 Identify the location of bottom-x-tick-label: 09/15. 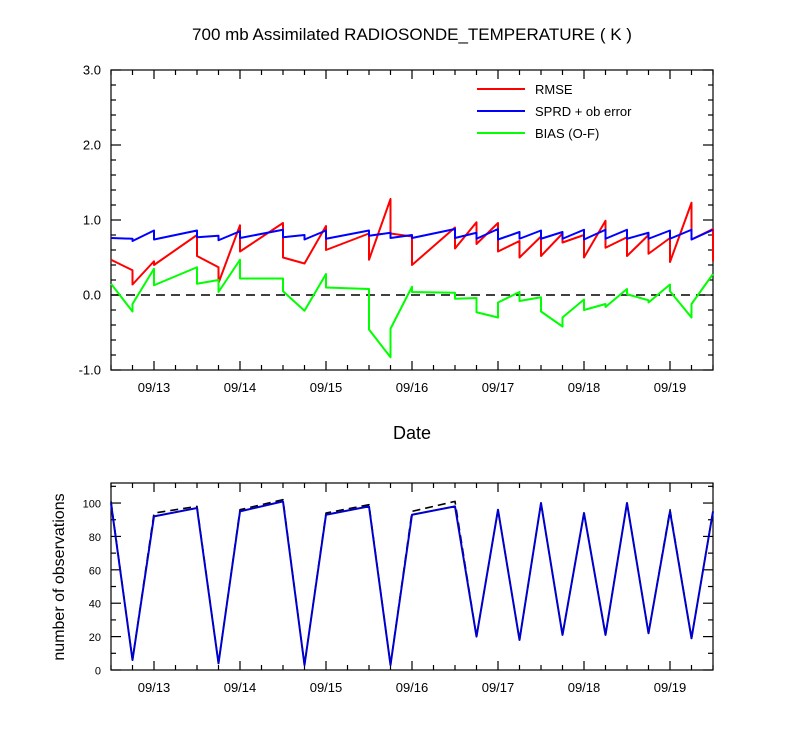
(326, 687).